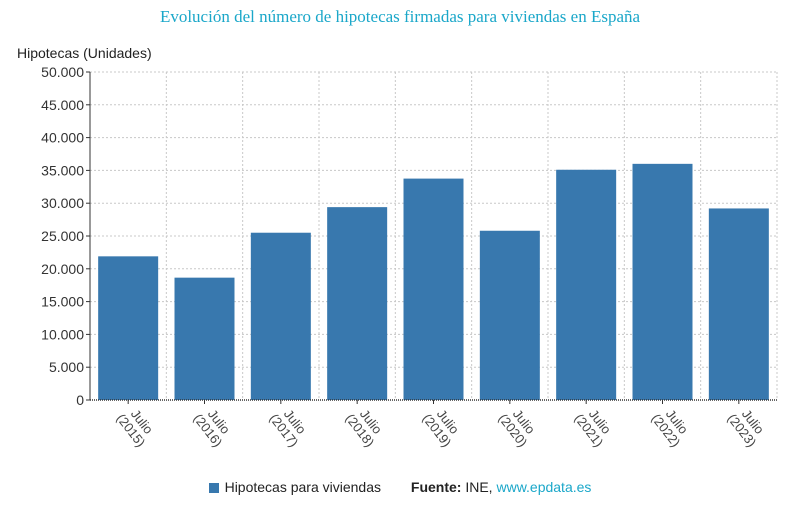 The height and width of the screenshot is (506, 800). Describe the element at coordinates (62, 269) in the screenshot. I see `y-tick-label: 20.000` at that location.